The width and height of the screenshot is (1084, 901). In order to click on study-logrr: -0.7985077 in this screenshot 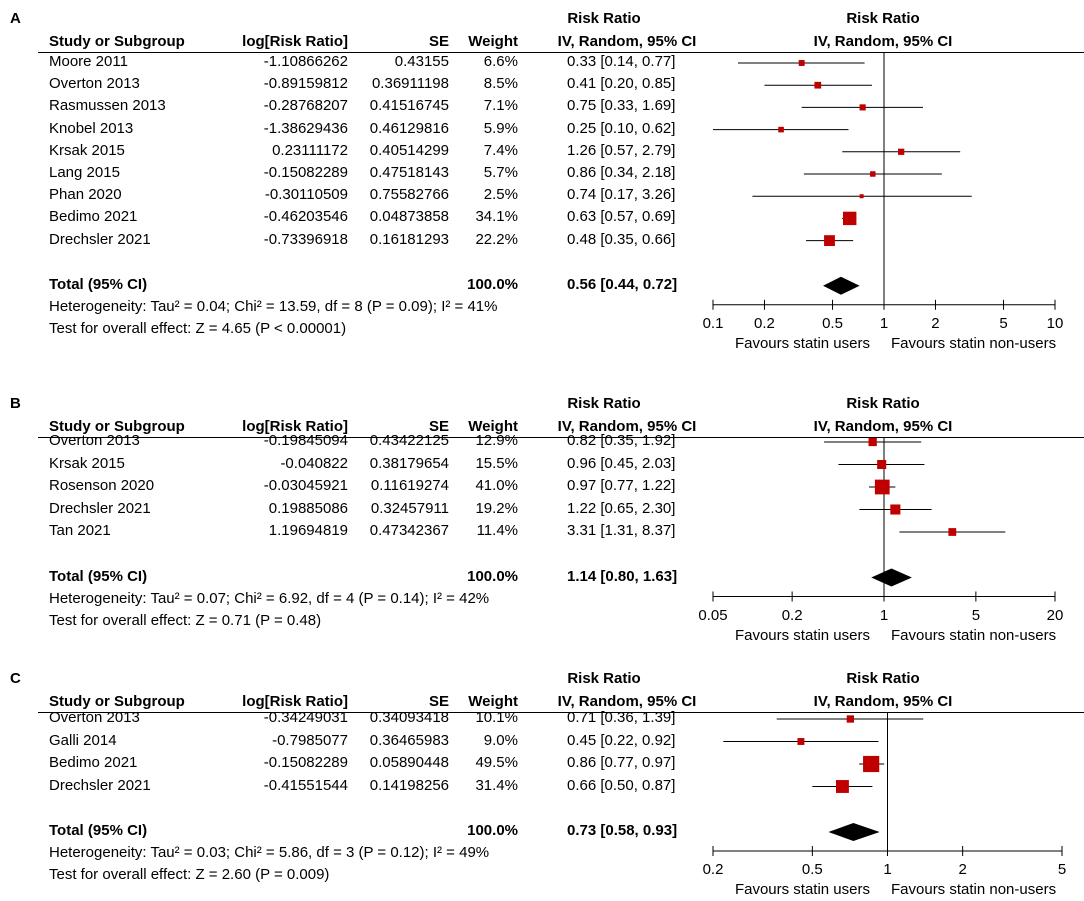, I will do `click(310, 740)`.